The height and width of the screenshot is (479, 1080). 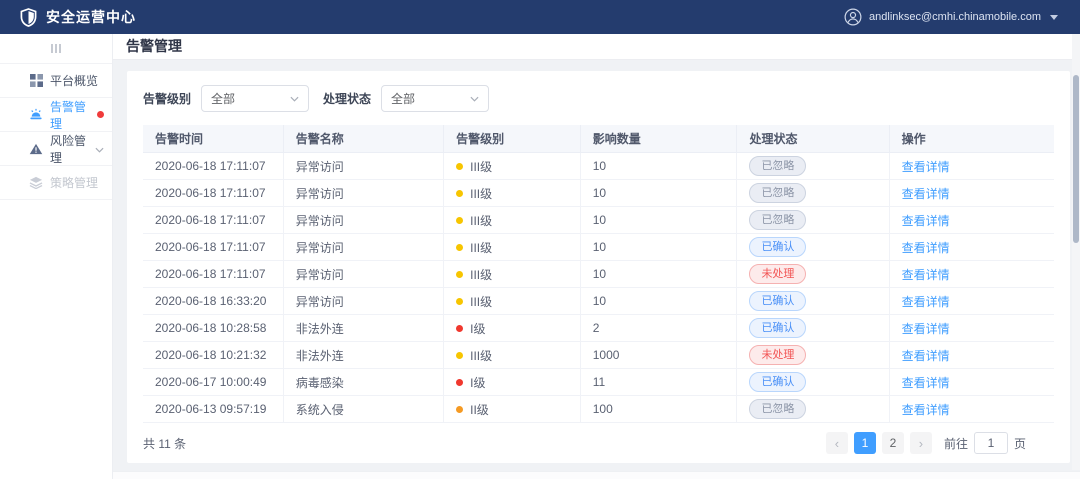 I want to click on table-row: 2020-06-18 10:28:58 非法外连 I级 2 已确认 查看详情, so click(x=598, y=328).